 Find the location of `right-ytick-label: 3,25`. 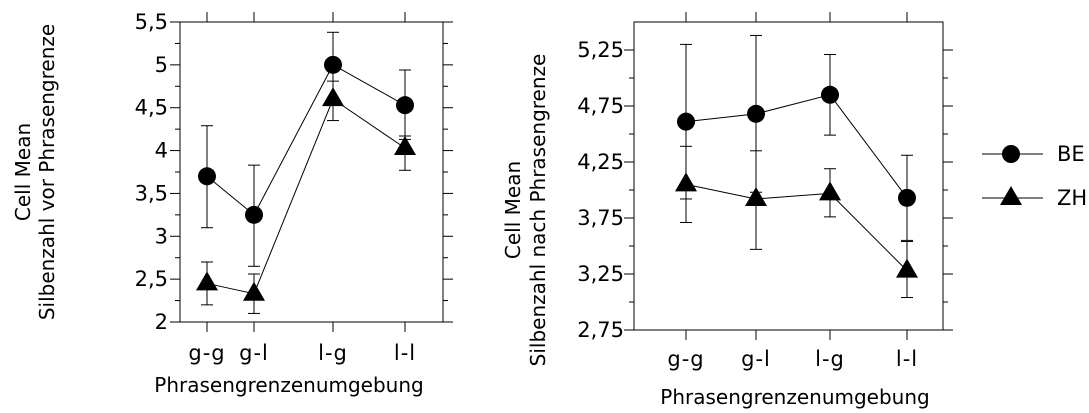

right-ytick-label: 3,25 is located at coordinates (600, 274).